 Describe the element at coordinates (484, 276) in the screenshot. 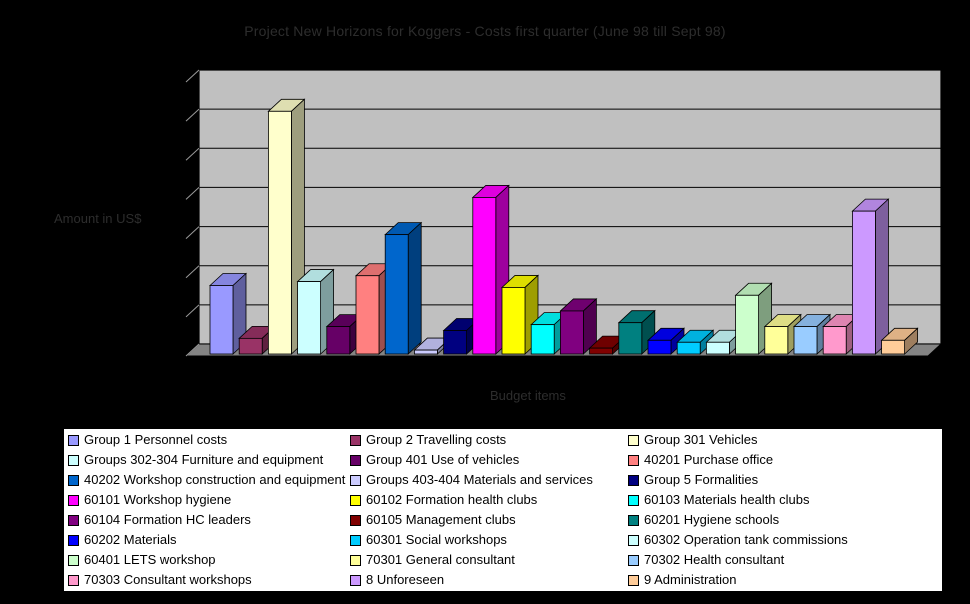

I see `bar-60101-workshop-hygiene` at that location.